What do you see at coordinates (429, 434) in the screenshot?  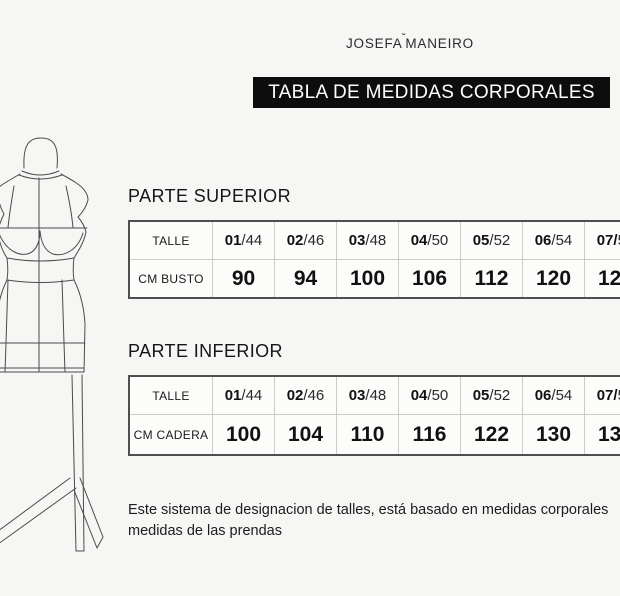 I see `measure-value-cell: 116` at bounding box center [429, 434].